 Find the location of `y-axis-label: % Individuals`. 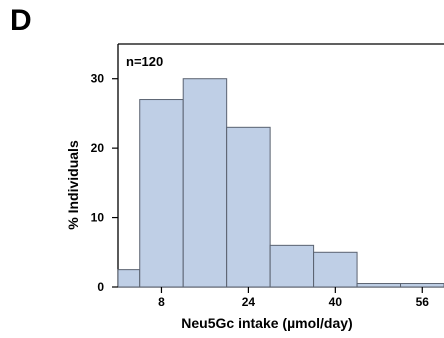

y-axis-label: % Individuals is located at coordinates (73, 185).